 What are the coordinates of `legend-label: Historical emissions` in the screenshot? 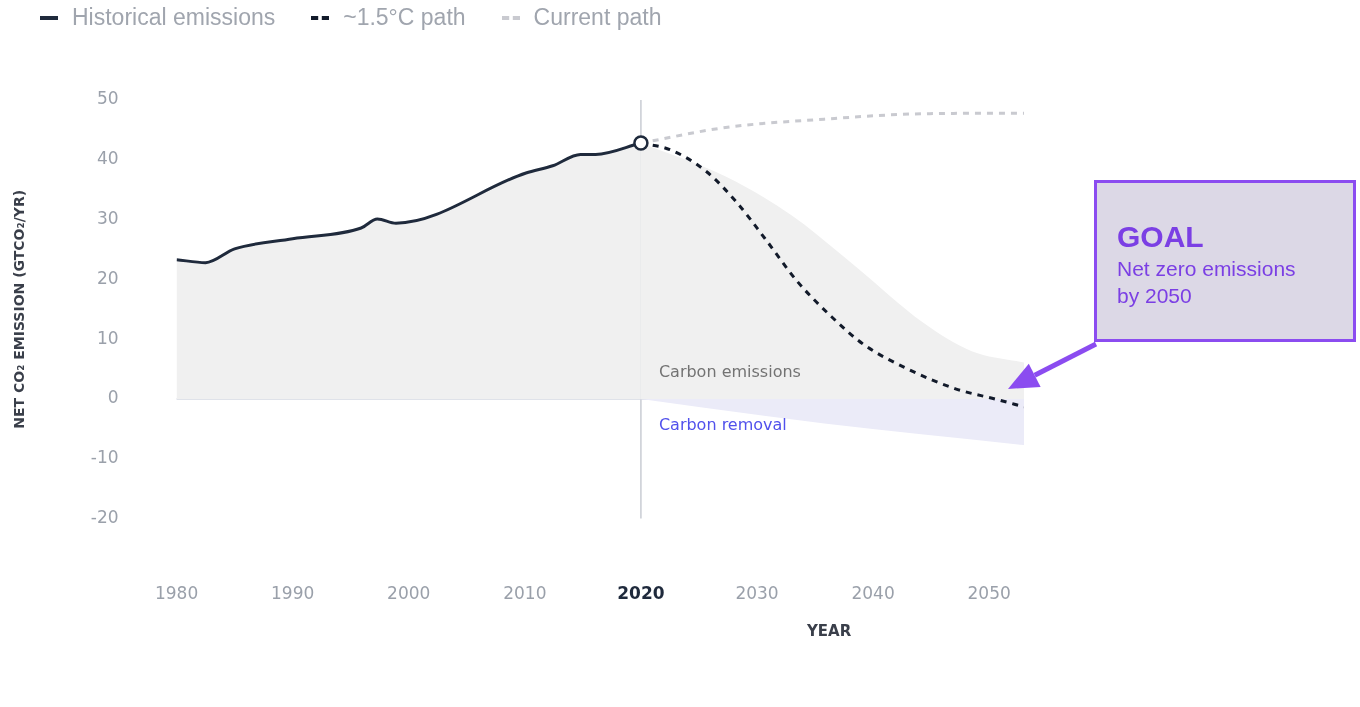 It's located at (174, 17).